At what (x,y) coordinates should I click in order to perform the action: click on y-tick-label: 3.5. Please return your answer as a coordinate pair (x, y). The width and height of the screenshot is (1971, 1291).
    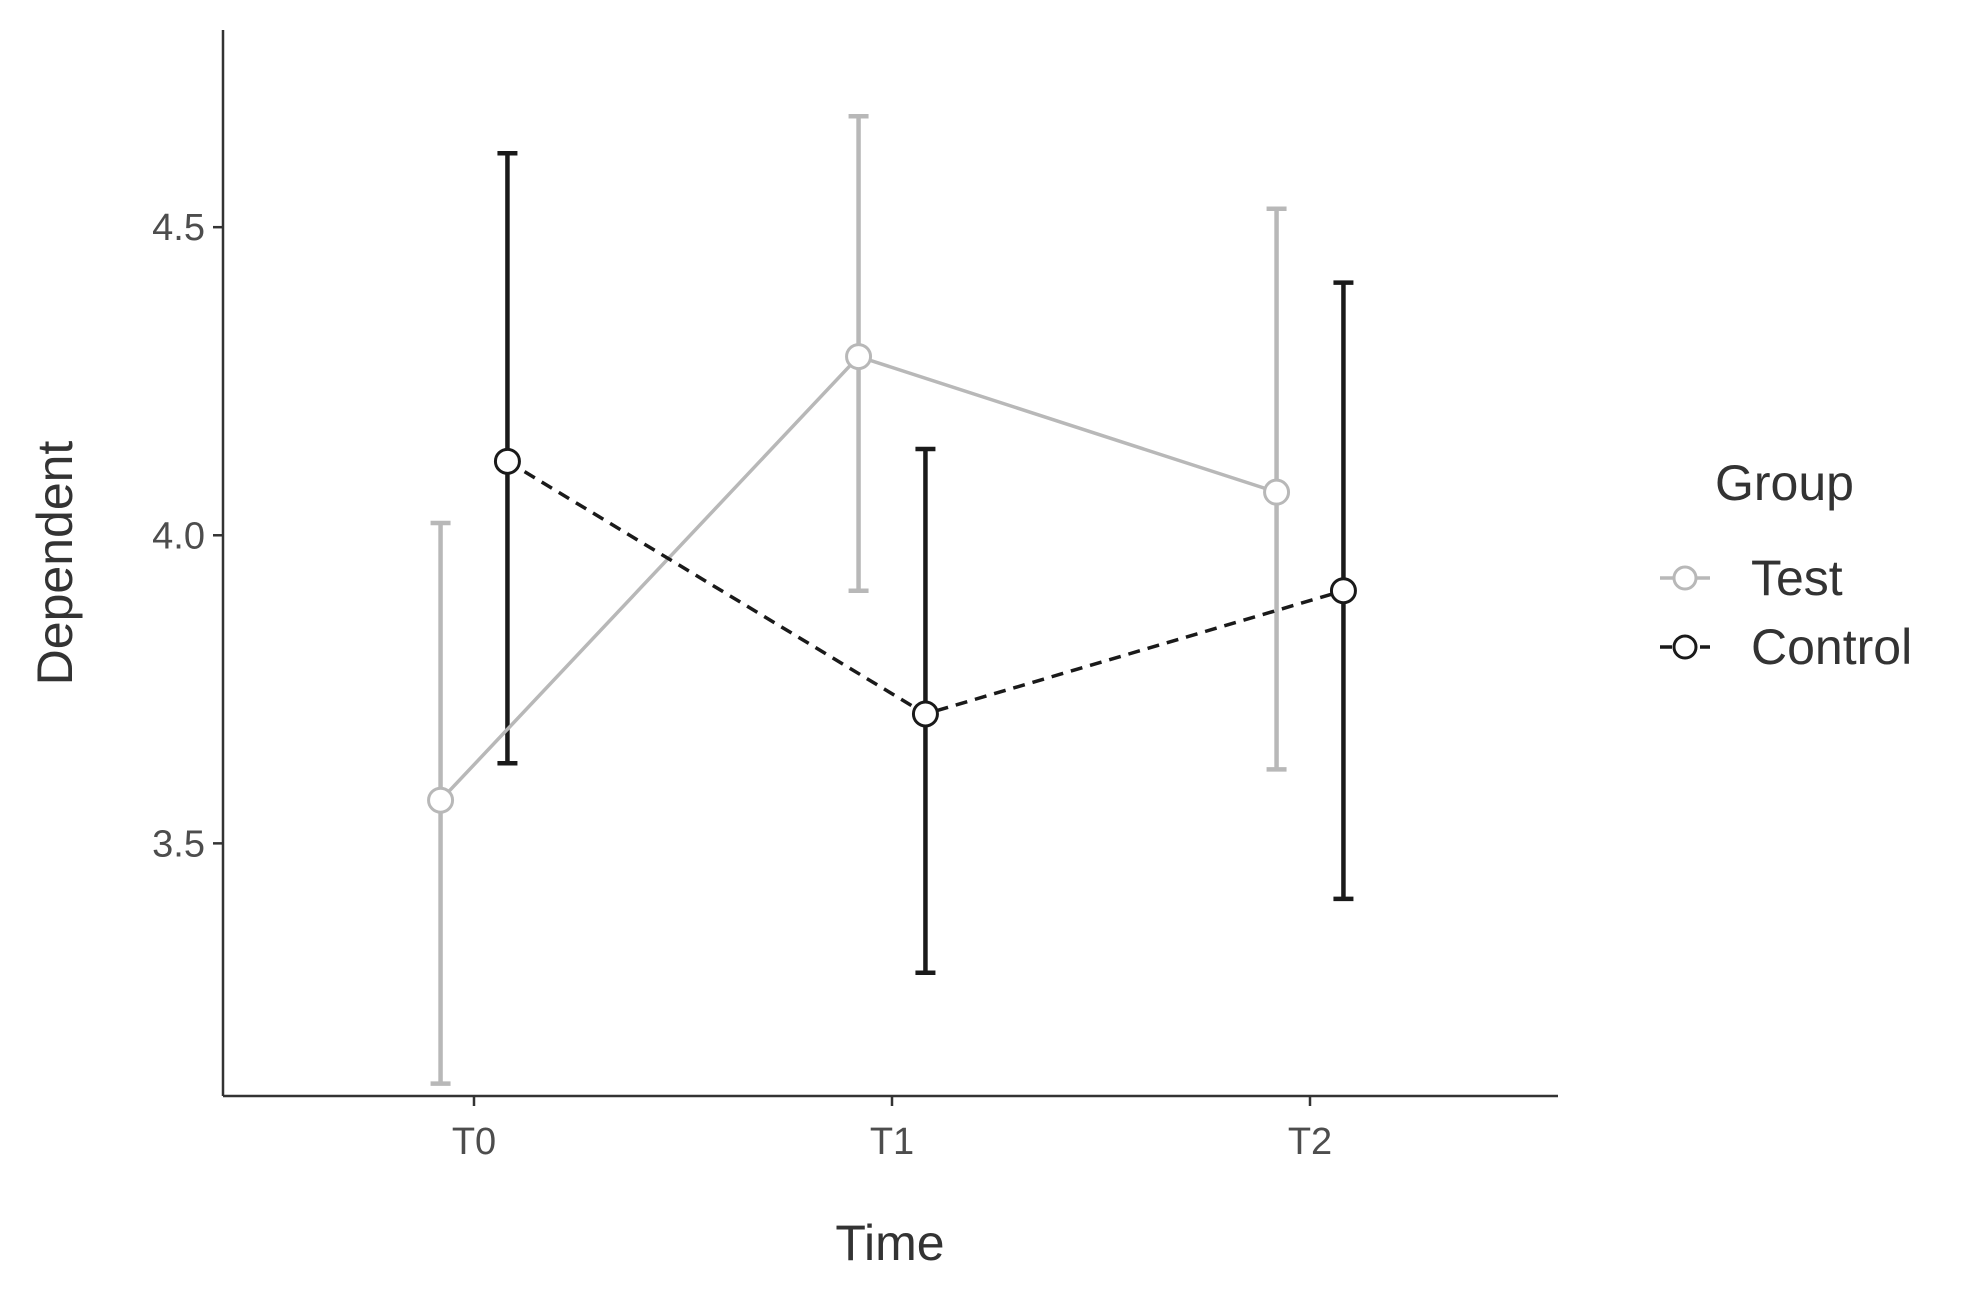
    Looking at the image, I should click on (178, 844).